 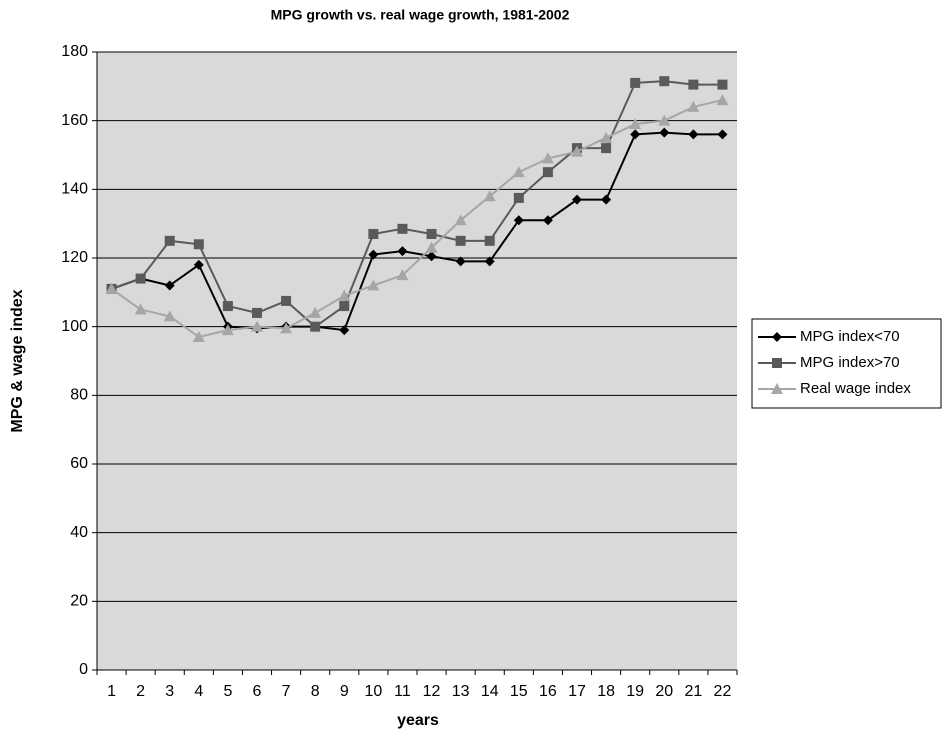 I want to click on y-tick-label: 160, so click(x=74, y=120).